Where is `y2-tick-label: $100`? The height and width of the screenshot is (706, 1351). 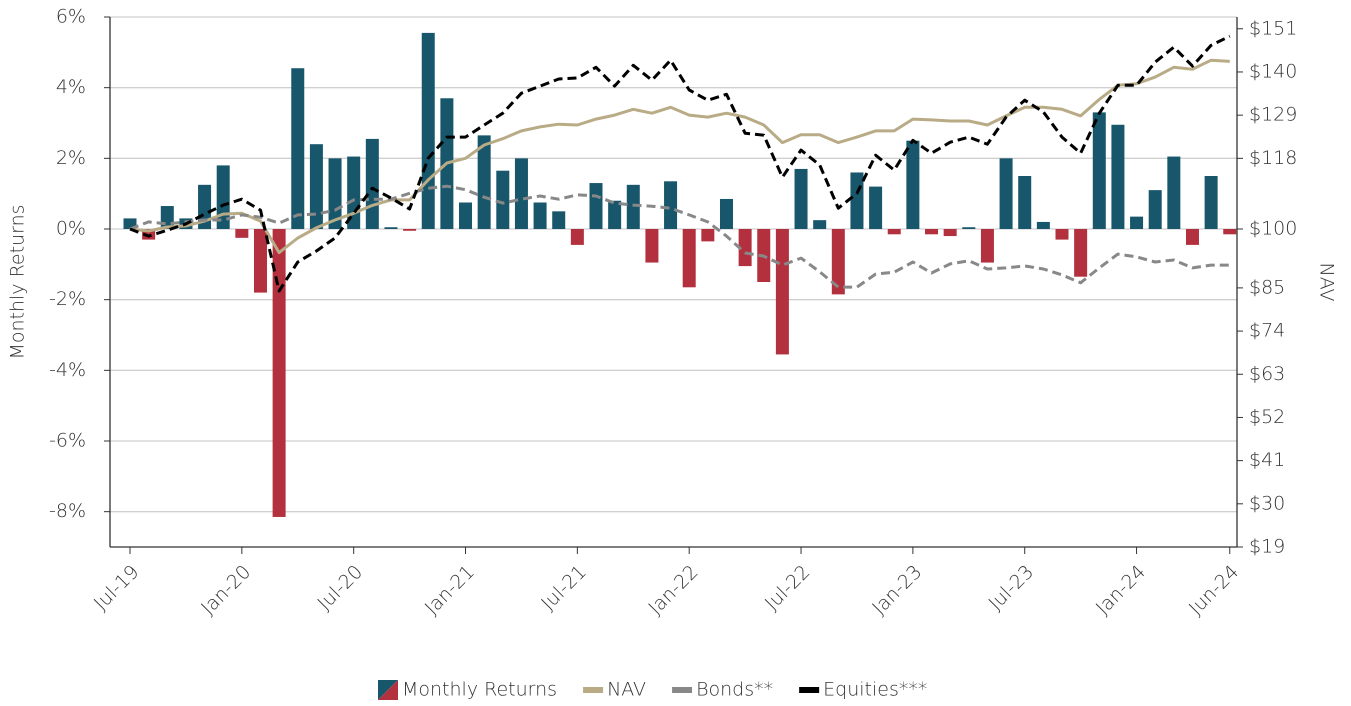
y2-tick-label: $100 is located at coordinates (1273, 229).